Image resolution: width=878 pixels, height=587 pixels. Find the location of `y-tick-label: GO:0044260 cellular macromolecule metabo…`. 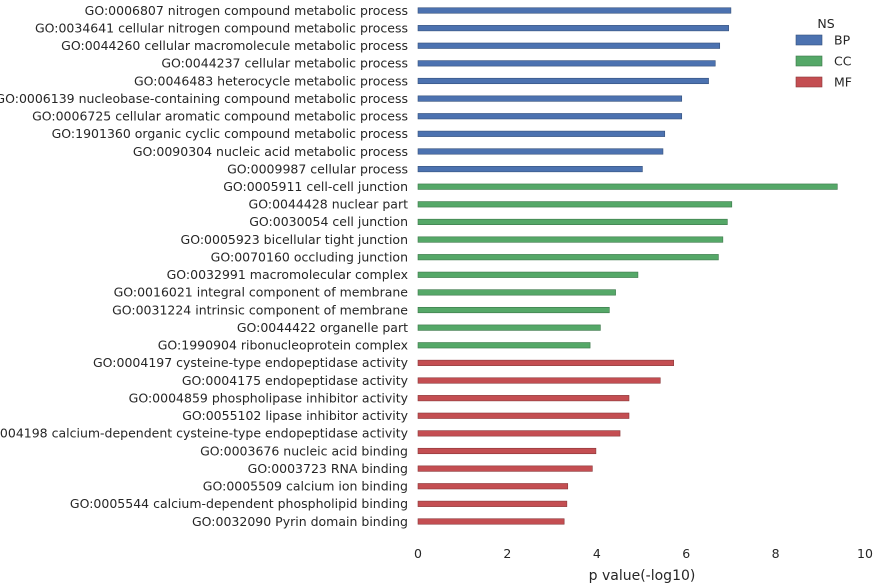

y-tick-label: GO:0044260 cellular macromolecule metabo… is located at coordinates (234, 45).